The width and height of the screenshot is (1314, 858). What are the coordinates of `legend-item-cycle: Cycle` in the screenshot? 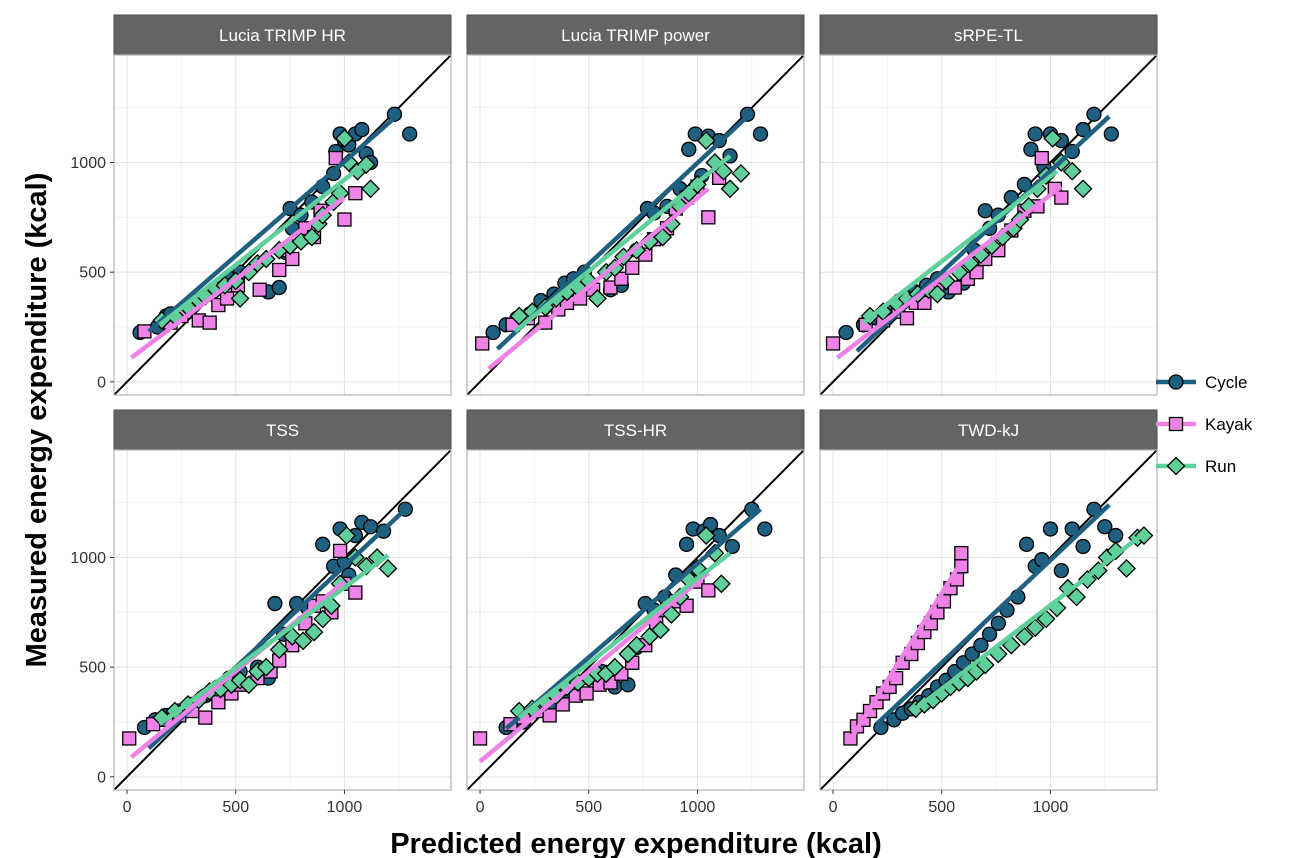 It's located at (1202, 382).